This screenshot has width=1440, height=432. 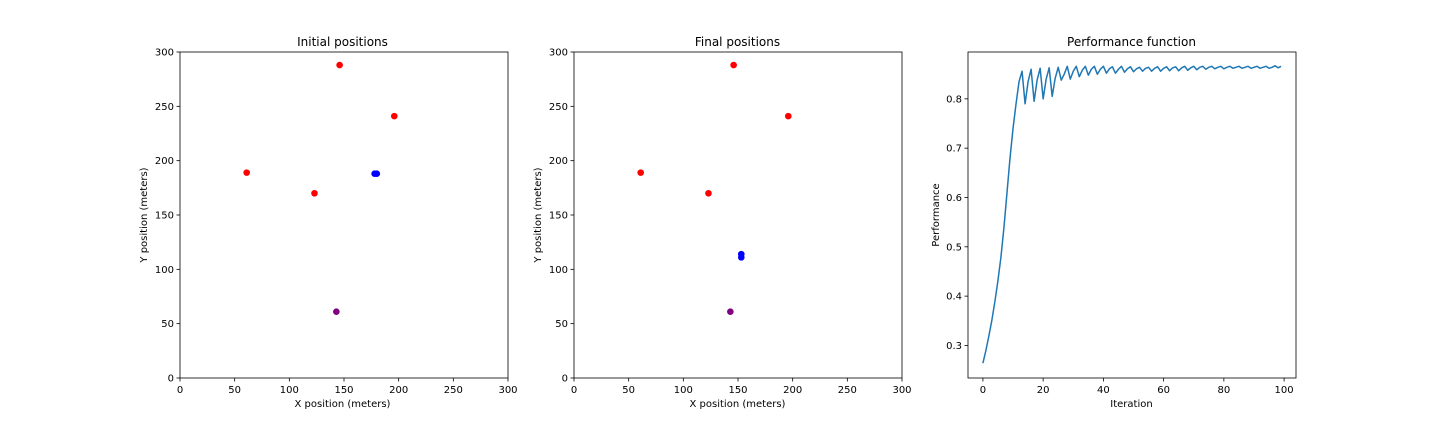 I want to click on y-tick-label: 0.4, so click(x=954, y=297).